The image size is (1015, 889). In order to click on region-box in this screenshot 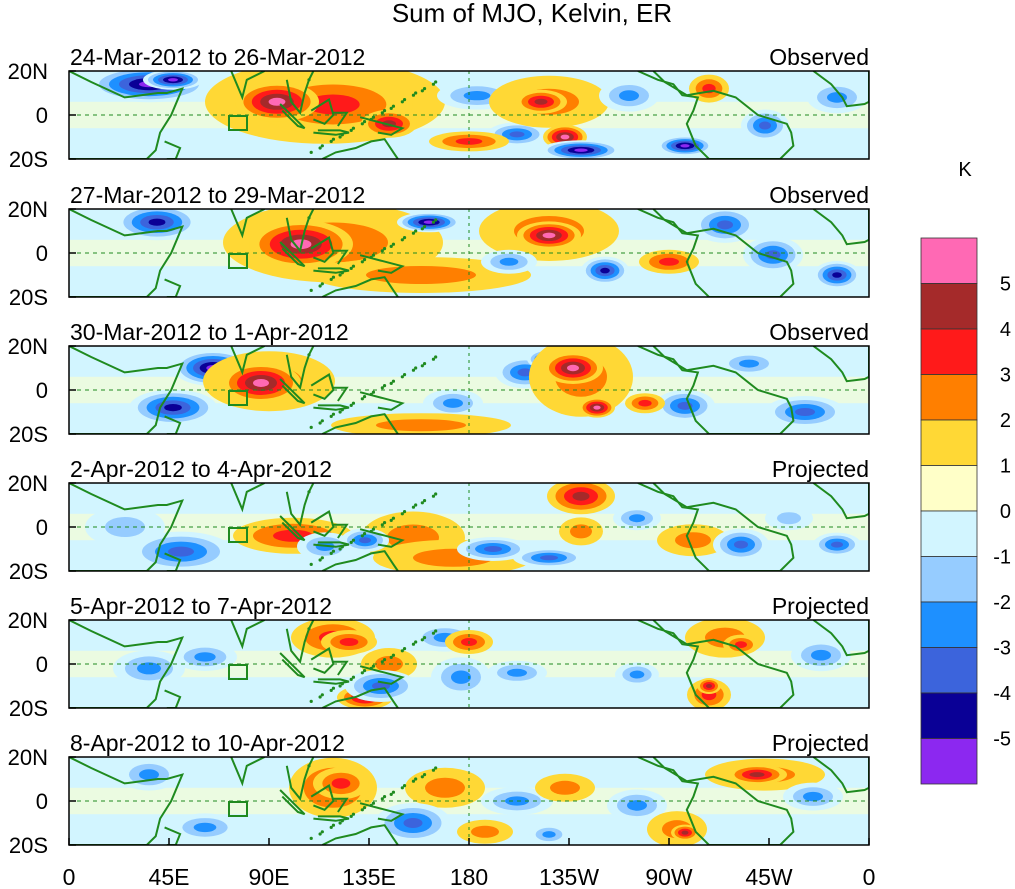, I will do `click(238, 398)`.